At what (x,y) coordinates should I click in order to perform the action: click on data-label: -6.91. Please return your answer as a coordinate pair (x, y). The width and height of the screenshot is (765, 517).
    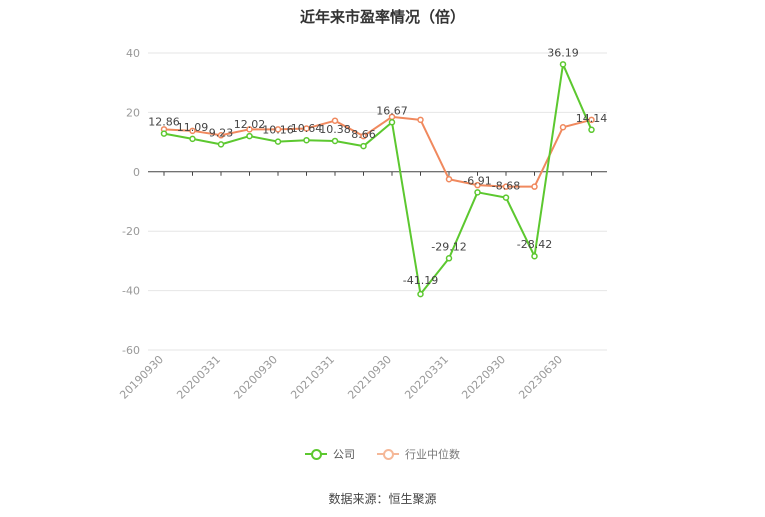
    Looking at the image, I should click on (477, 180).